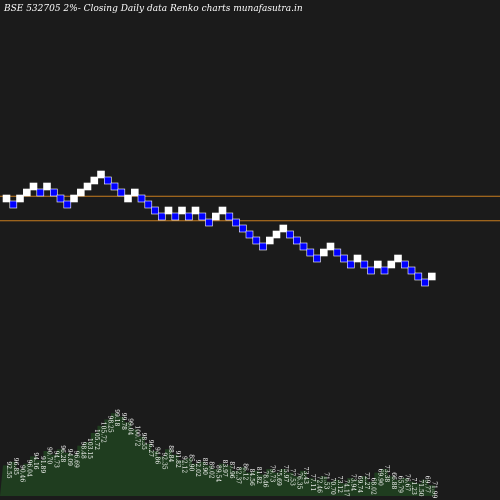 Image resolution: width=500 pixels, height=500 pixels. What do you see at coordinates (28, 468) in the screenshot?
I see `value-label: 96.04` at bounding box center [28, 468].